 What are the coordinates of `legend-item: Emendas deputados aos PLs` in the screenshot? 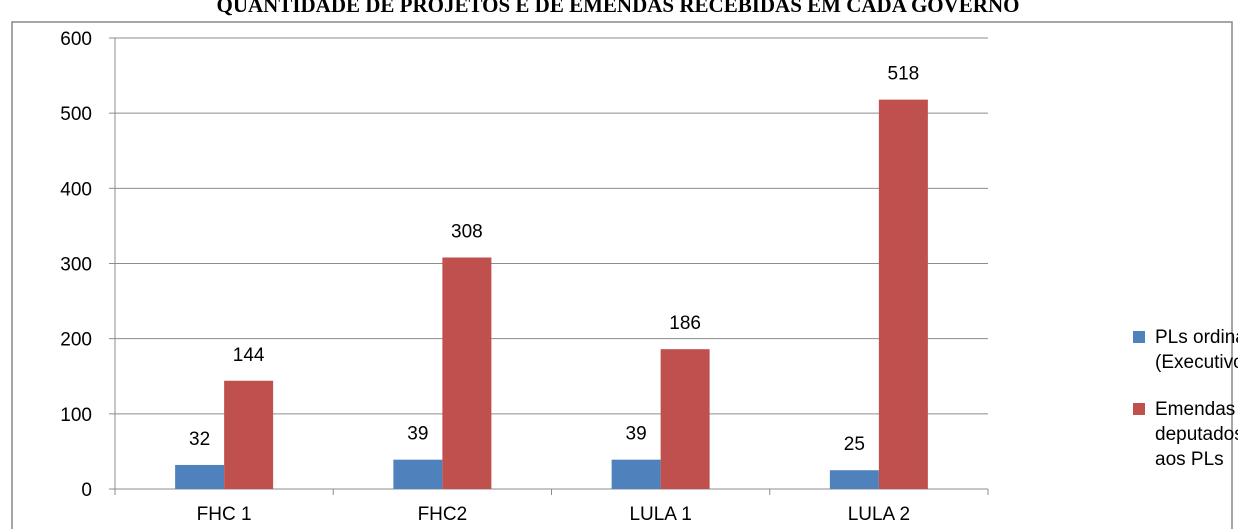 It's located at (1185, 434).